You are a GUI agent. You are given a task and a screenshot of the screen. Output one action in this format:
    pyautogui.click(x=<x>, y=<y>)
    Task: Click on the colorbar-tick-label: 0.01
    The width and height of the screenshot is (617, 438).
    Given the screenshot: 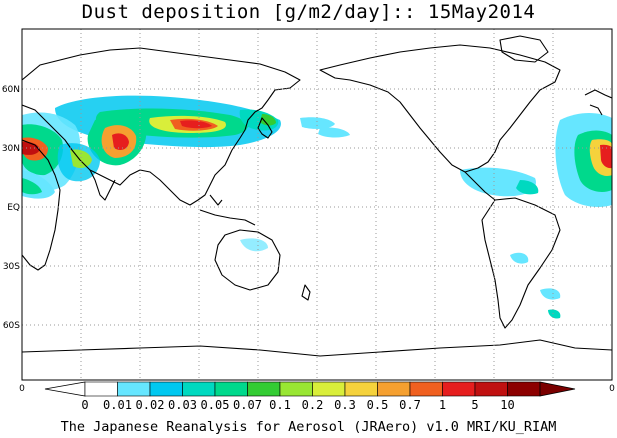 What is the action you would take?
    pyautogui.click(x=117, y=405)
    